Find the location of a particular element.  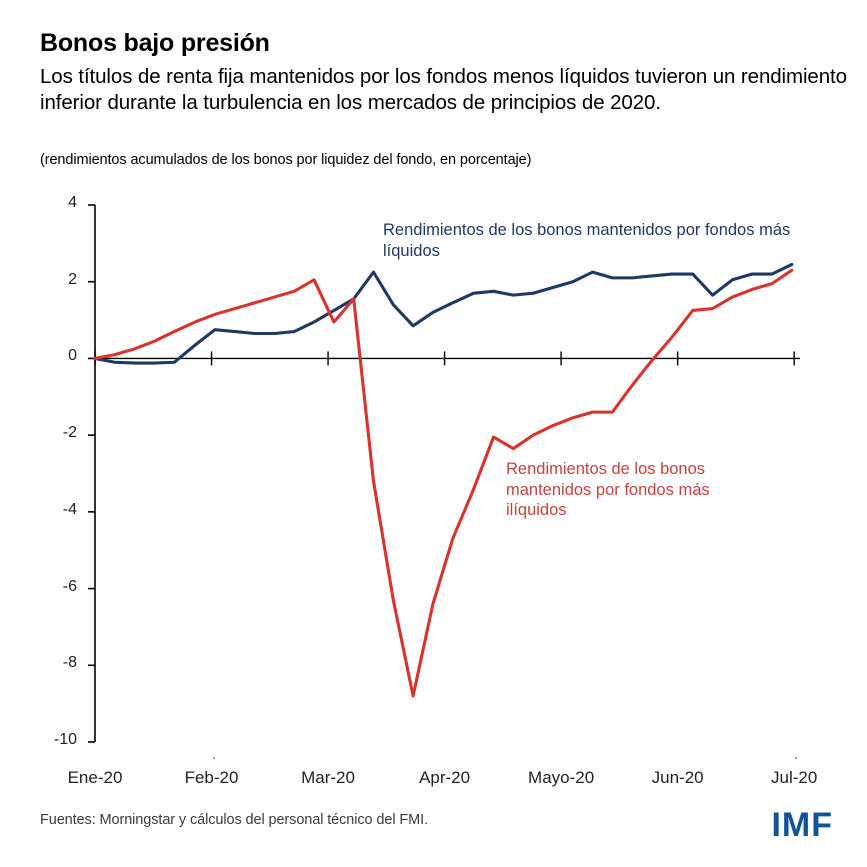

imf-logo: IMF is located at coordinates (802, 825).